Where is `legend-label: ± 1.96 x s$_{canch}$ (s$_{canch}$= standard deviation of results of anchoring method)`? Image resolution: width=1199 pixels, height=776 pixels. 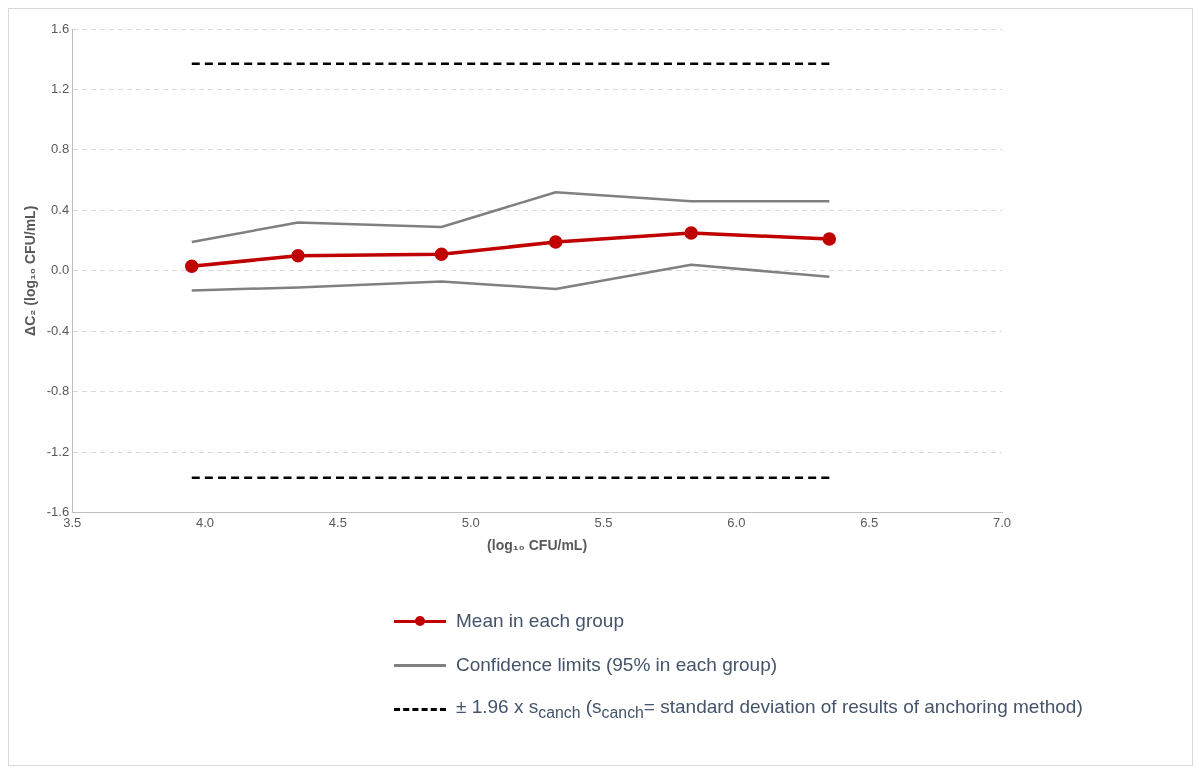
legend-label: ± 1.96 x s$_{canch}$ (s$_{canch}$= standard deviation of results of anchoring method) is located at coordinates (769, 709).